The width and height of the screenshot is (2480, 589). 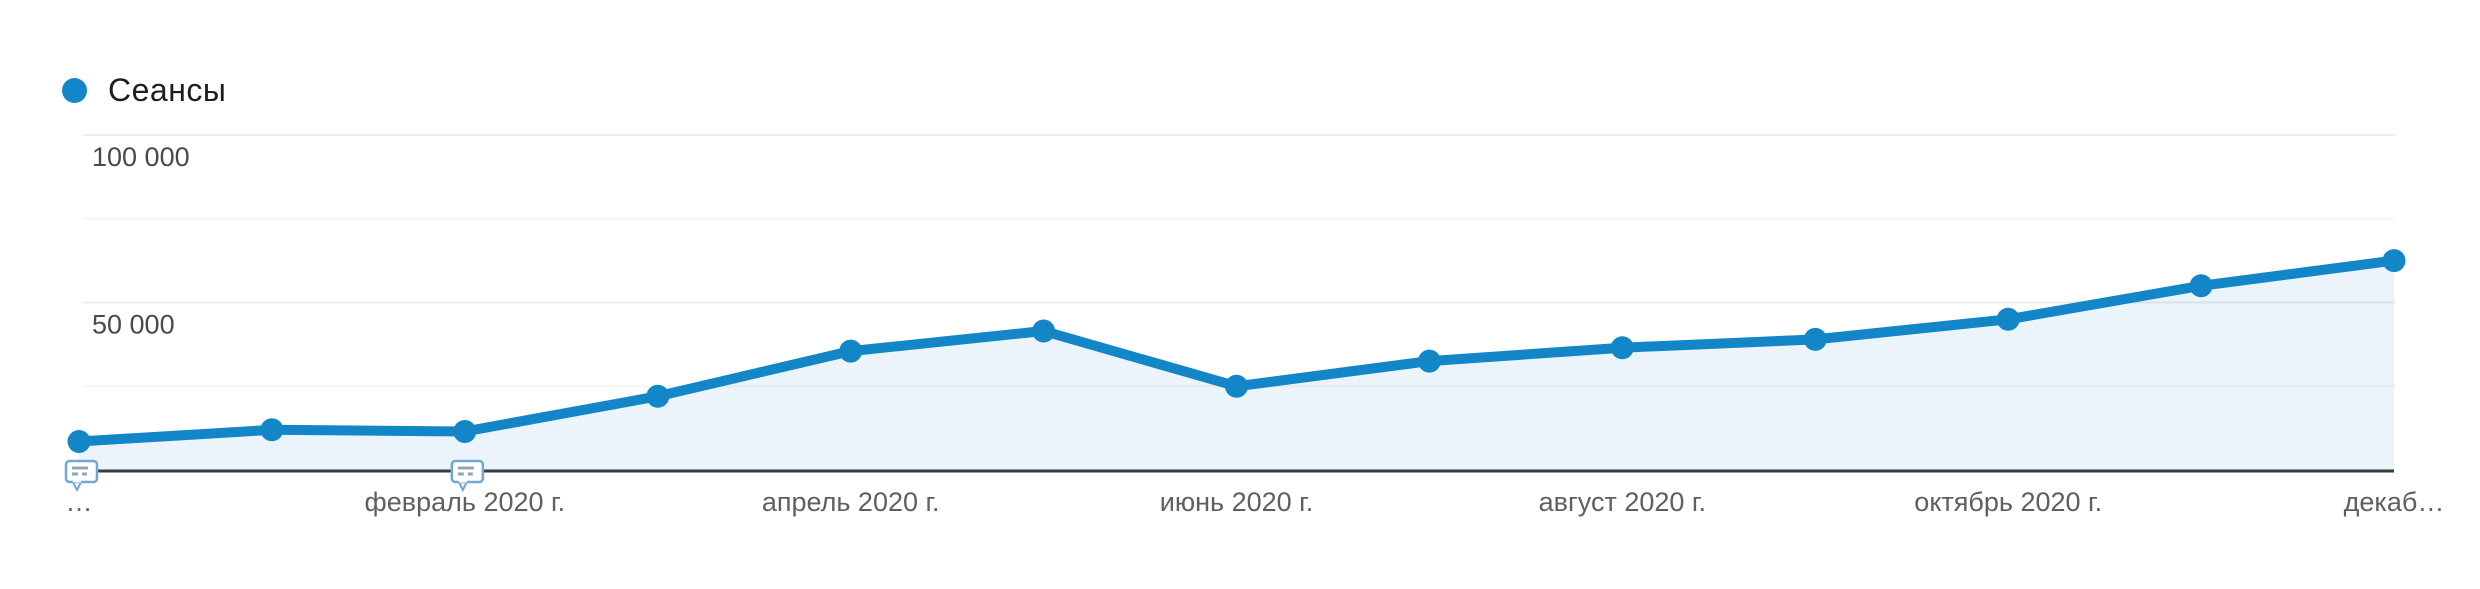 What do you see at coordinates (133, 325) in the screenshot?
I see `y-axis-tick-label: 50 000` at bounding box center [133, 325].